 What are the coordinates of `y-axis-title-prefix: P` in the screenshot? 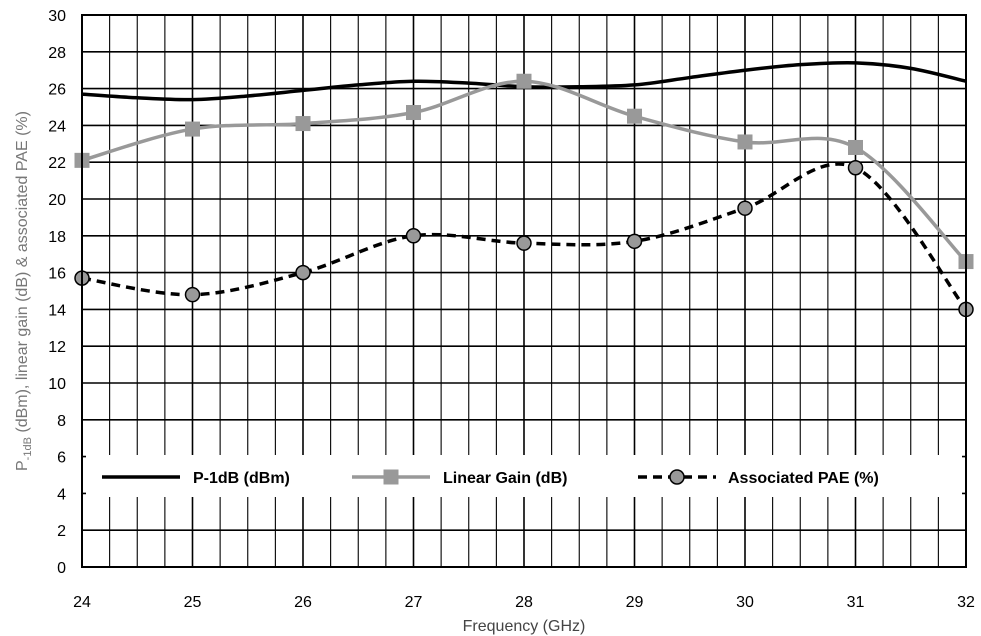 It's located at (22, 465).